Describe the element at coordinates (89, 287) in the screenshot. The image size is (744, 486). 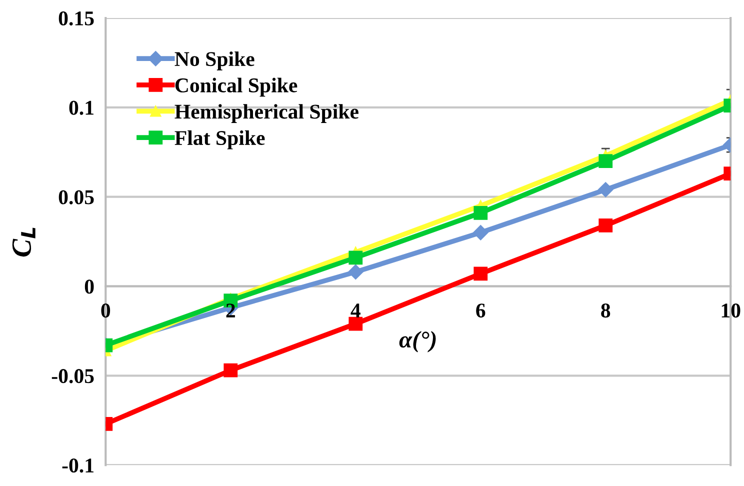
I see `y-tick-label: 0` at that location.